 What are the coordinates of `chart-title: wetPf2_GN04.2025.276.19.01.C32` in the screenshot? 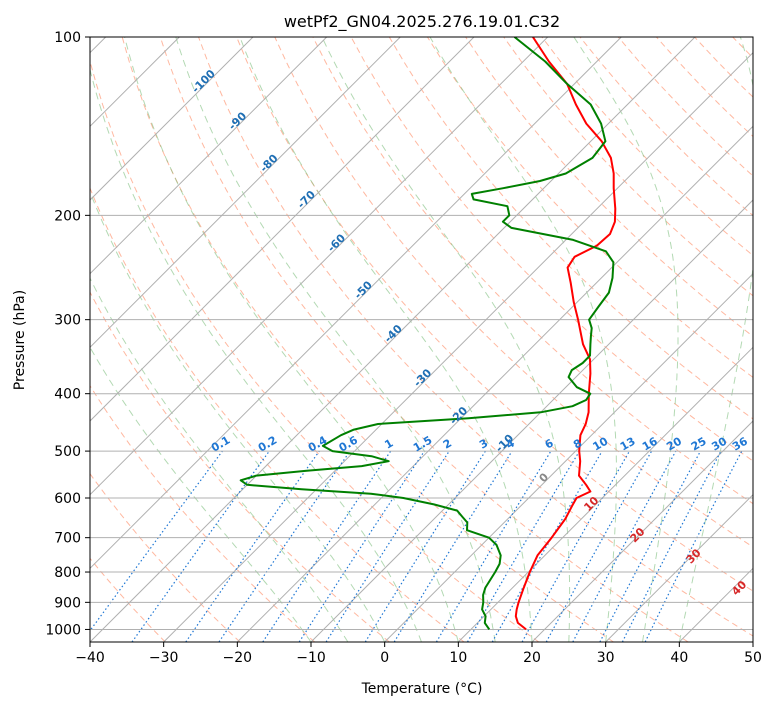 It's located at (422, 22).